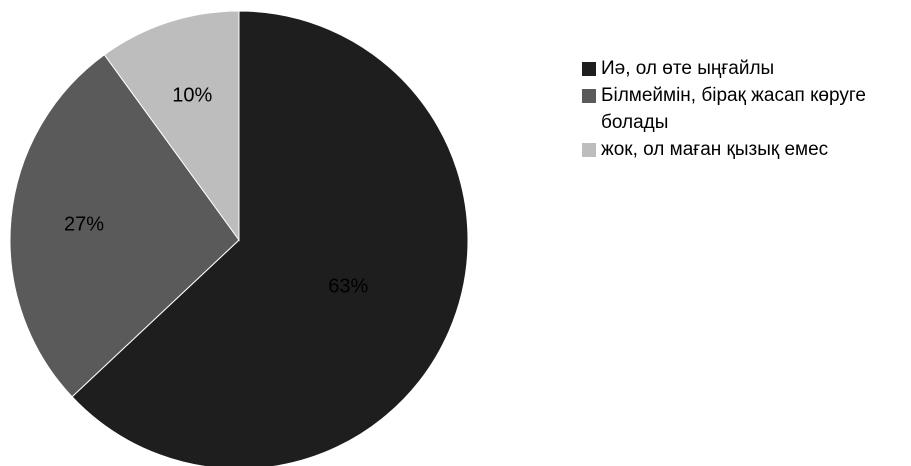  I want to click on legend-label-2: Білмеймін, бірақ жасап көруге болады, so click(733, 109).